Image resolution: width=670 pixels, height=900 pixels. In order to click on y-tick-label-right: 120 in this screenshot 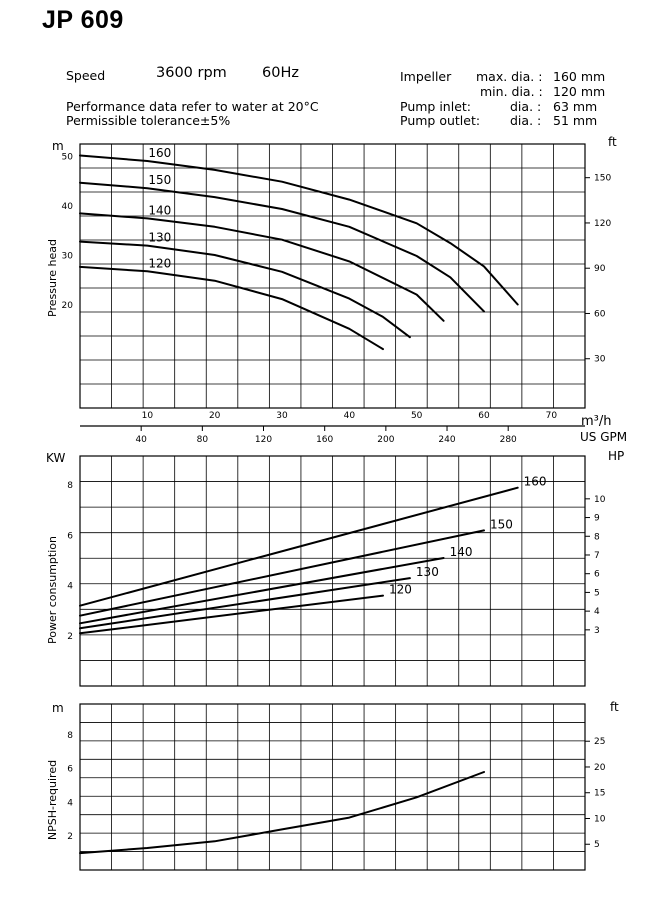, I will do `click(602, 224)`.